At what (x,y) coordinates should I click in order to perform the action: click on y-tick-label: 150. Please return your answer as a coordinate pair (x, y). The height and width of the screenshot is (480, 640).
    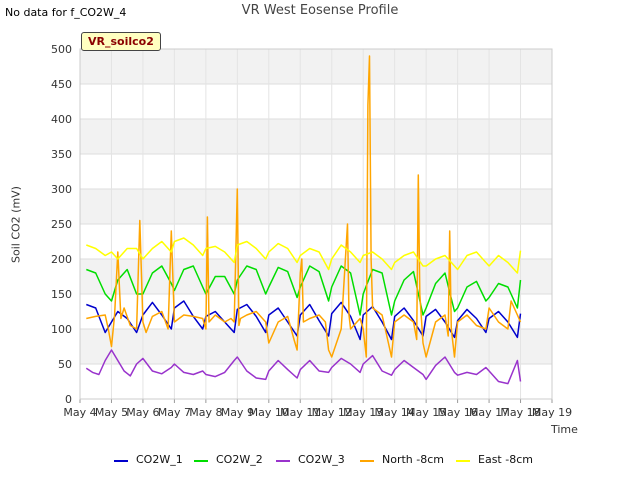
    Looking at the image, I should click on (61, 294).